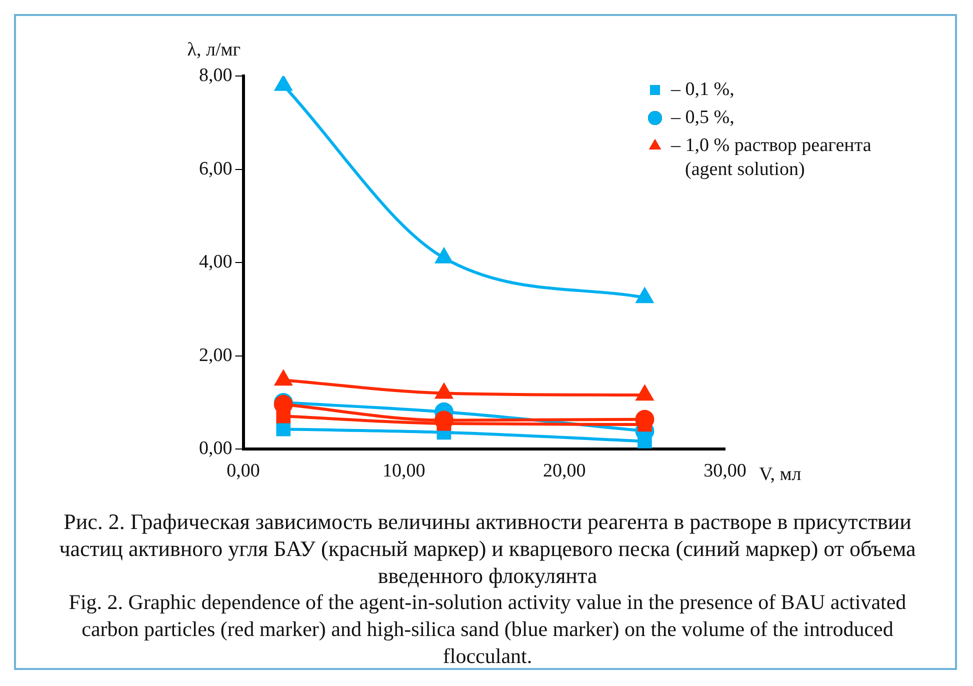  What do you see at coordinates (564, 471) in the screenshot?
I see `x-tick-label: 20,00` at bounding box center [564, 471].